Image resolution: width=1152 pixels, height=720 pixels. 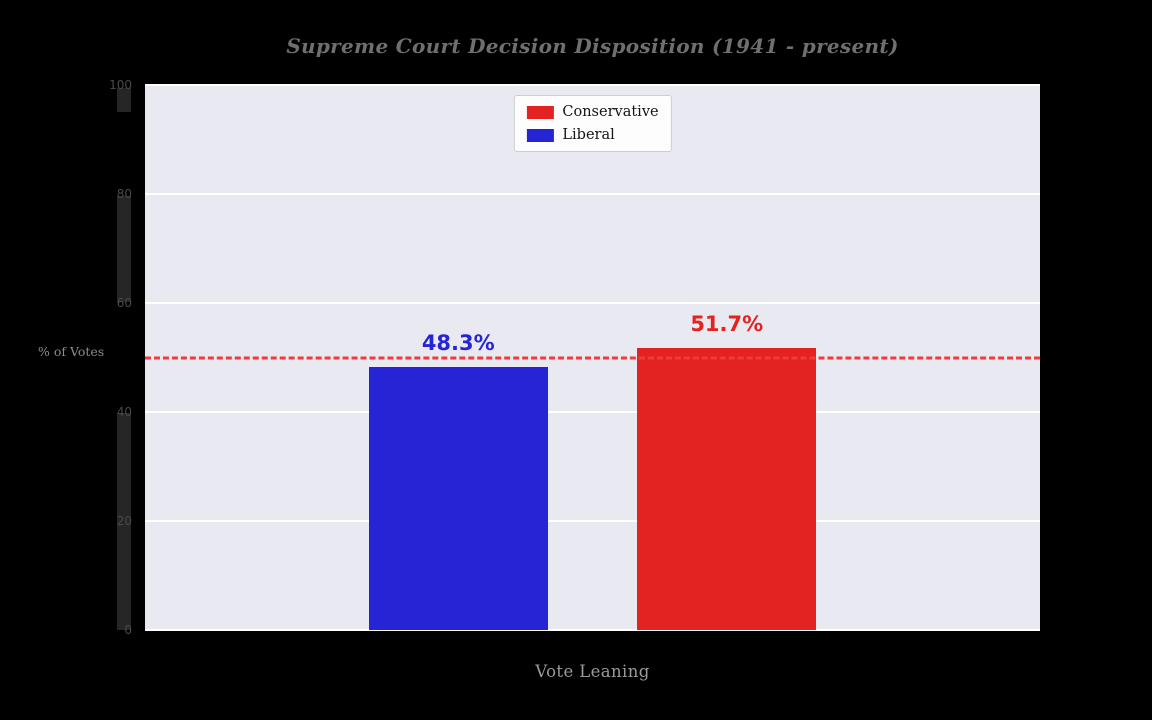 I want to click on y-tick-label-60: 60, so click(x=124, y=303).